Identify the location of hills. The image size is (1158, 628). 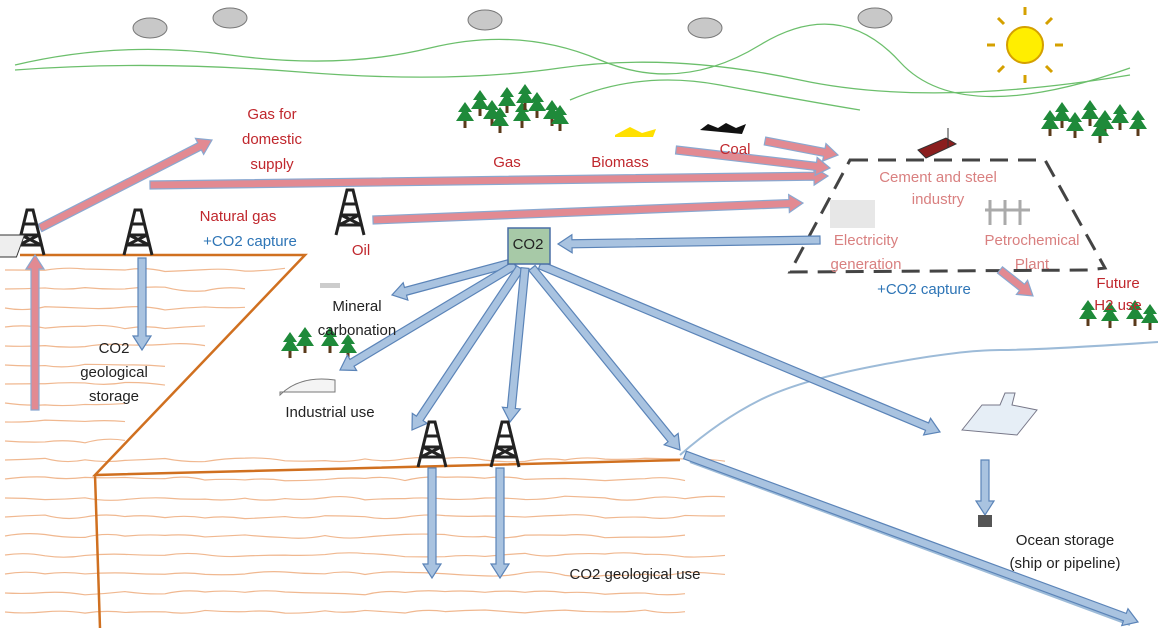
(572, 67).